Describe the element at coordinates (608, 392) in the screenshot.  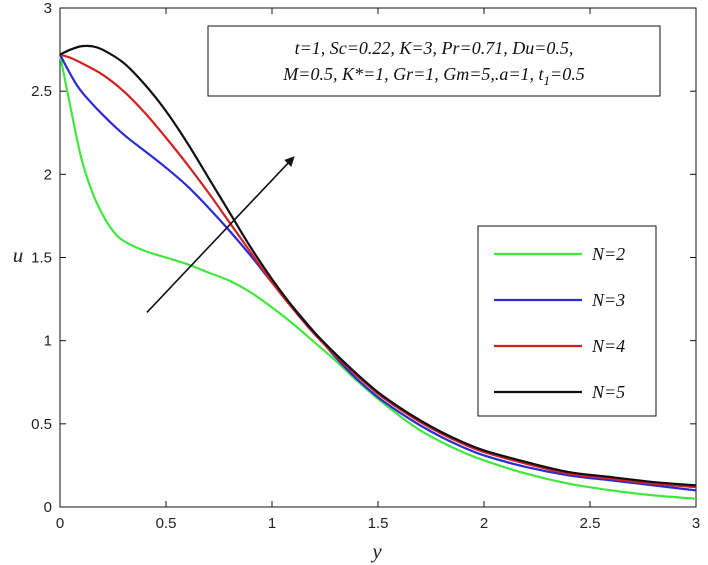
I see `legend-label: N=5` at that location.